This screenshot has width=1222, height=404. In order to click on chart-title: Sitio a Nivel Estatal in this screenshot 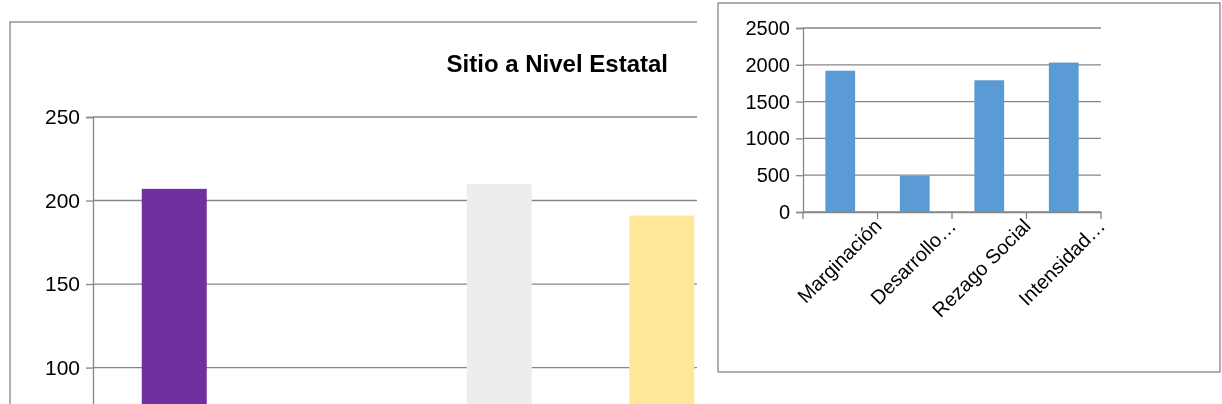, I will do `click(557, 63)`.